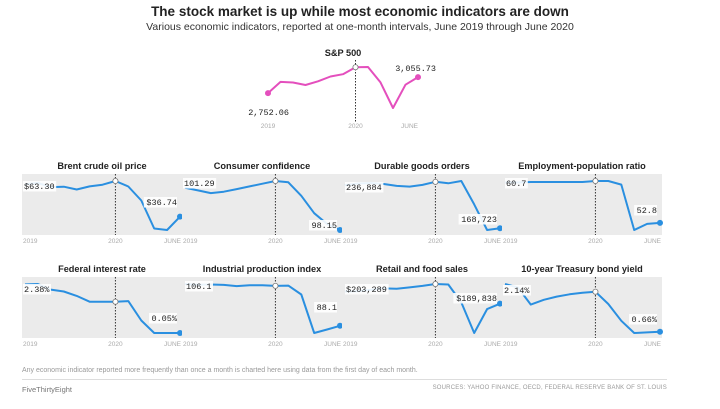 This screenshot has height=409, width=720. I want to click on panel-title: Retail and food sales, so click(422, 269).